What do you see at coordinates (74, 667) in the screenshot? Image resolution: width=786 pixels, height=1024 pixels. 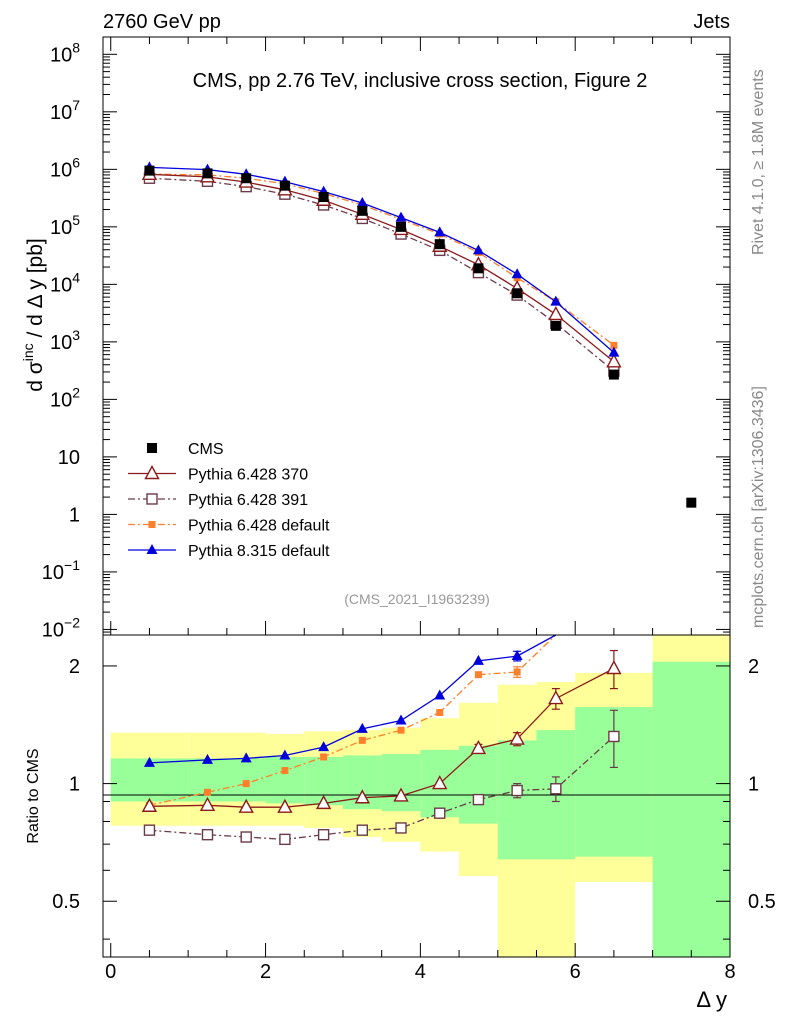 I see `ratio-ytick-label-left: 2` at bounding box center [74, 667].